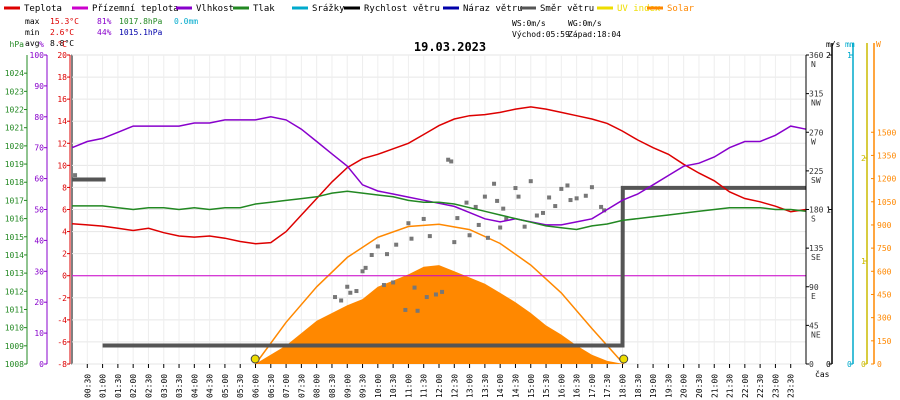  Describe the element at coordinates (439, 210) in the screenshot. I see `series-pressure-line` at that location.